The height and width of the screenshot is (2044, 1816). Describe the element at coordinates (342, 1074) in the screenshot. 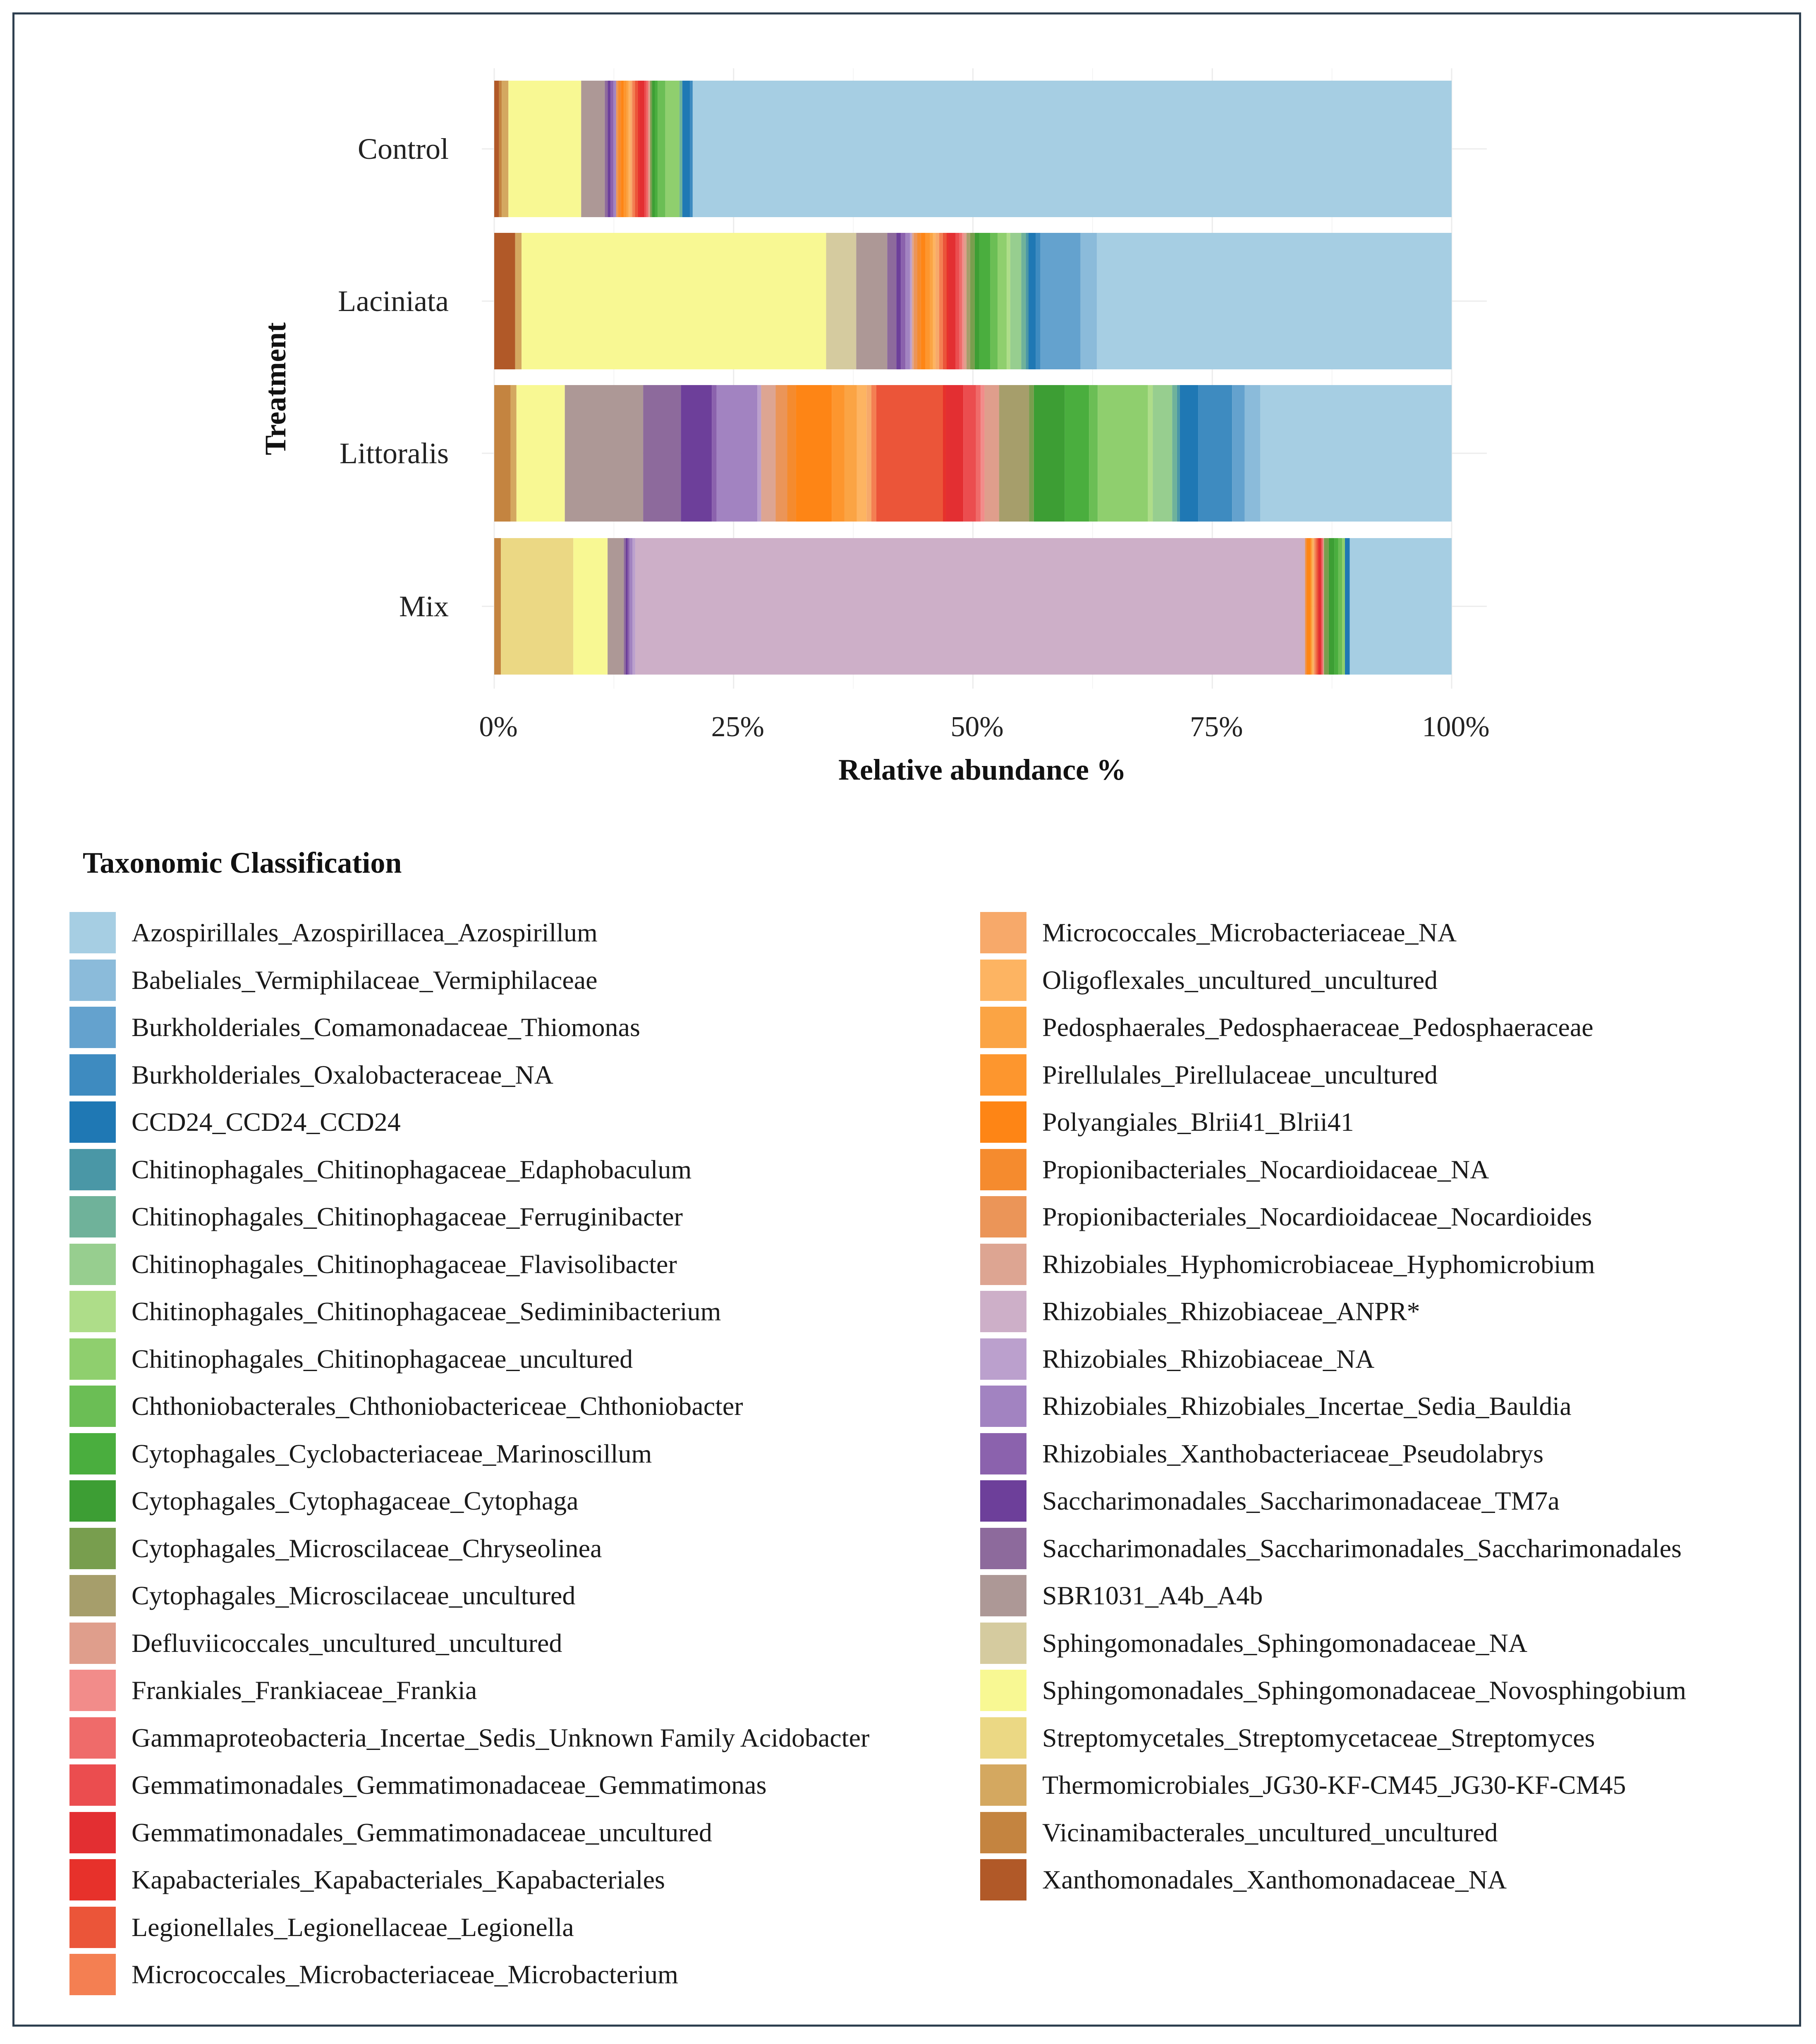

I see `legend-label: Burkholderiales_Oxalobacteraceae_NA` at that location.